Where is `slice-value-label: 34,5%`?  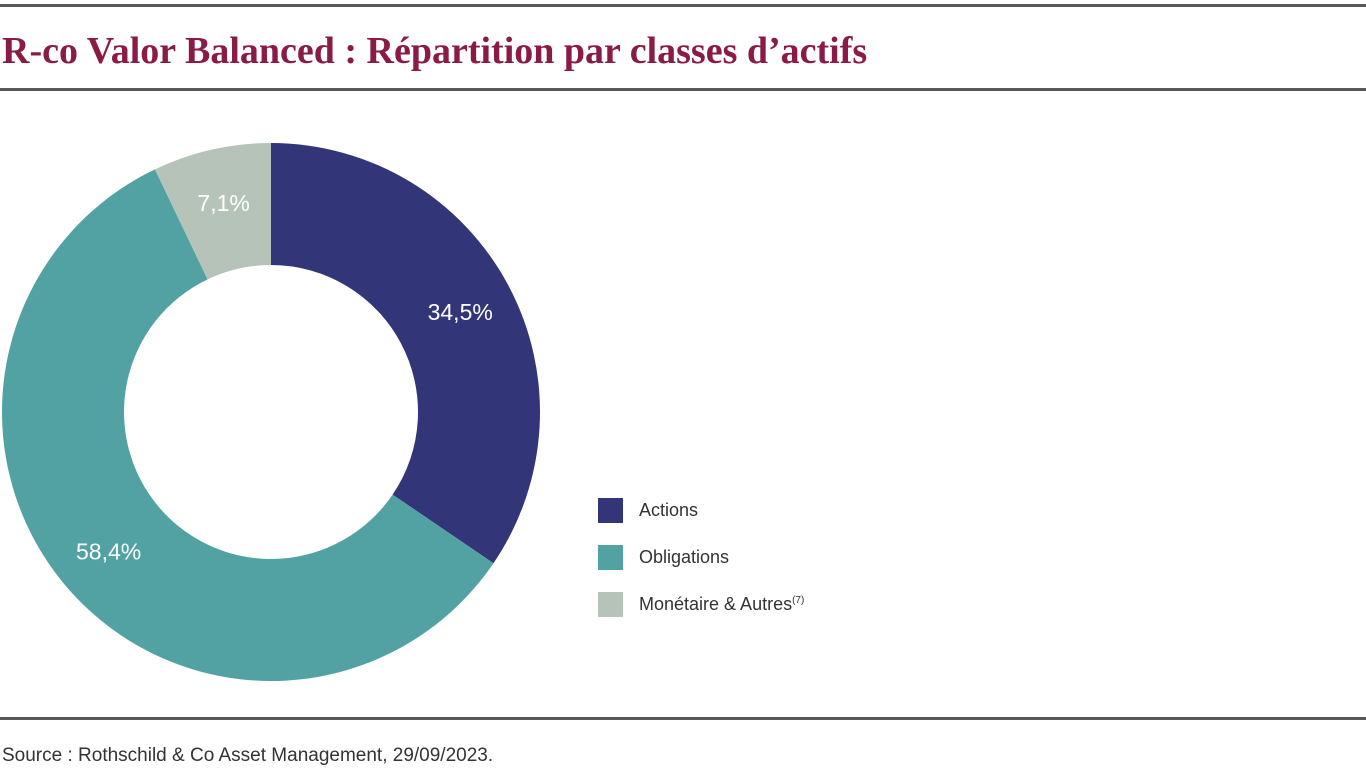 slice-value-label: 34,5% is located at coordinates (460, 312).